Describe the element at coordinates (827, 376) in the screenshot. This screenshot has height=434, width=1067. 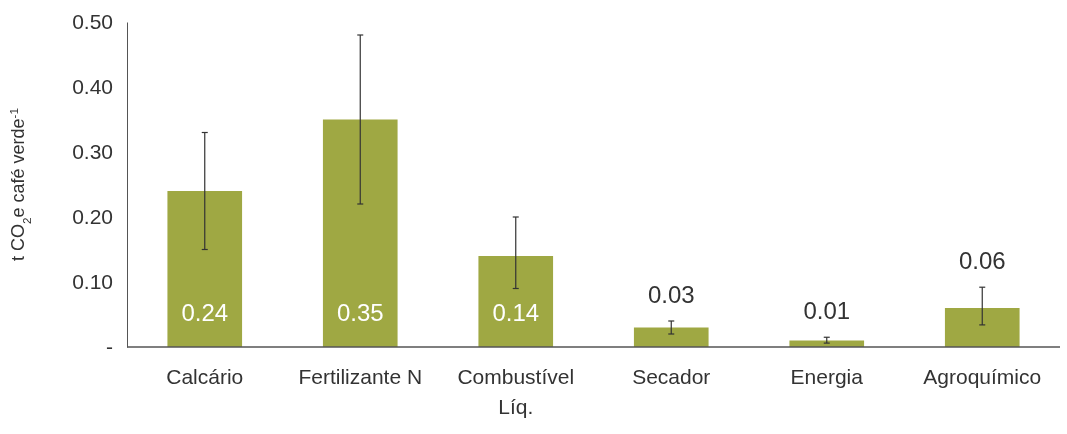
I see `x-tick-label: Energia` at that location.